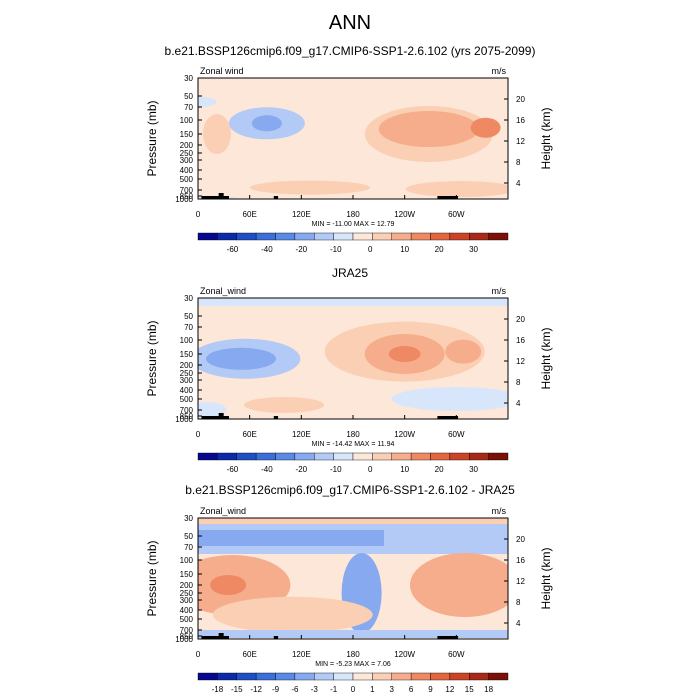  Describe the element at coordinates (372, 689) in the screenshot. I see `colorbar-label: 1` at that location.